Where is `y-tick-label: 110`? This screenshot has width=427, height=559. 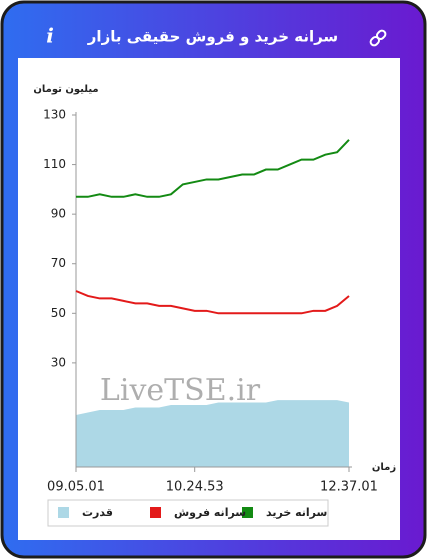
y-tick-label: 110 is located at coordinates (54, 164).